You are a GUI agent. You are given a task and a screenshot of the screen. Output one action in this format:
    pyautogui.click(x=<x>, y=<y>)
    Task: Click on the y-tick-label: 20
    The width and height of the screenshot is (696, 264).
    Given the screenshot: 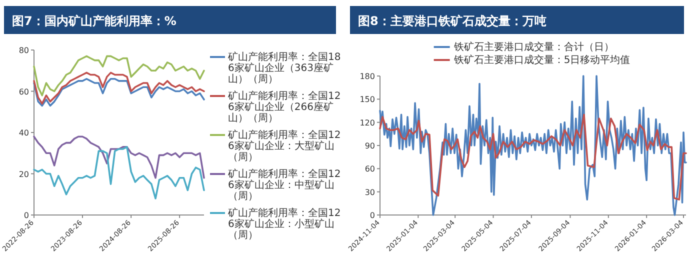 What is the action you would take?
    pyautogui.click(x=23, y=174)
    